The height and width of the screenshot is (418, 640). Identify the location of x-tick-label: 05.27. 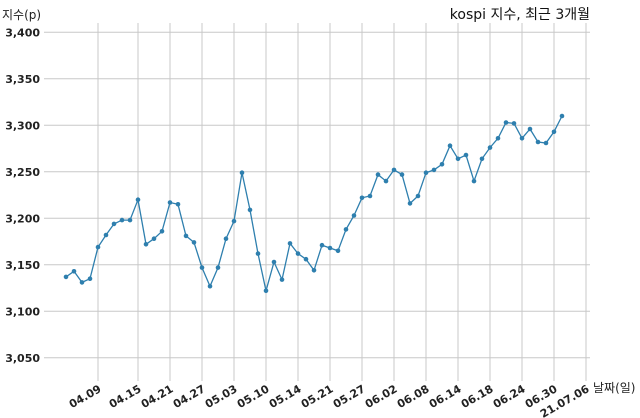
(349, 396).